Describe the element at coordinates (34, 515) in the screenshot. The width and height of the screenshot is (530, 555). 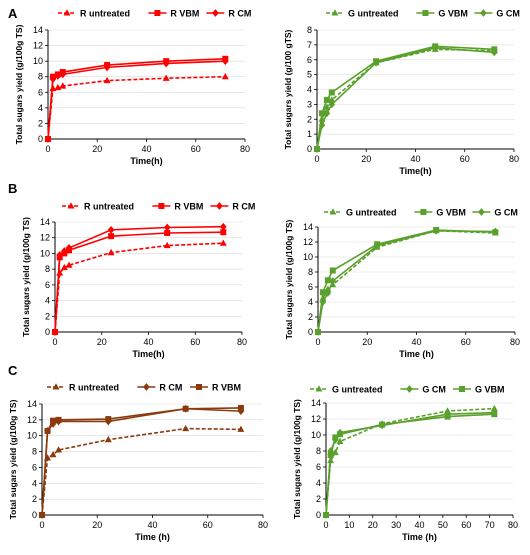
I see `y-tick-label: 0` at that location.